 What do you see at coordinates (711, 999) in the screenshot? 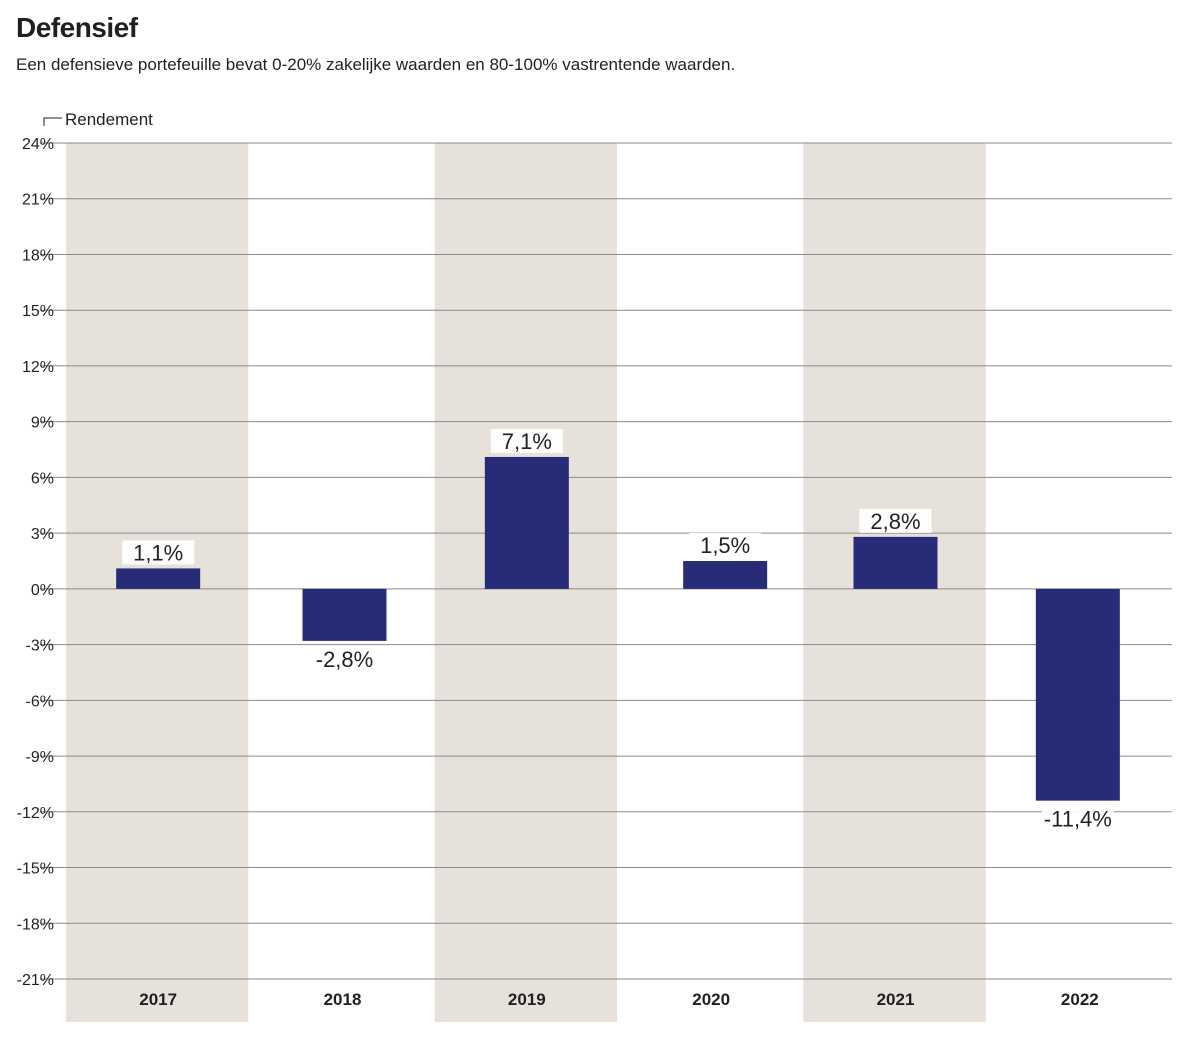
I see `x-tick-label: 2020` at bounding box center [711, 999].